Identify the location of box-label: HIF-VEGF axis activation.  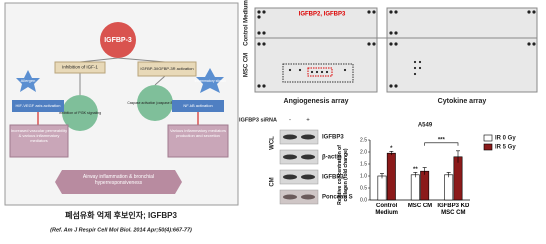
(38, 105).